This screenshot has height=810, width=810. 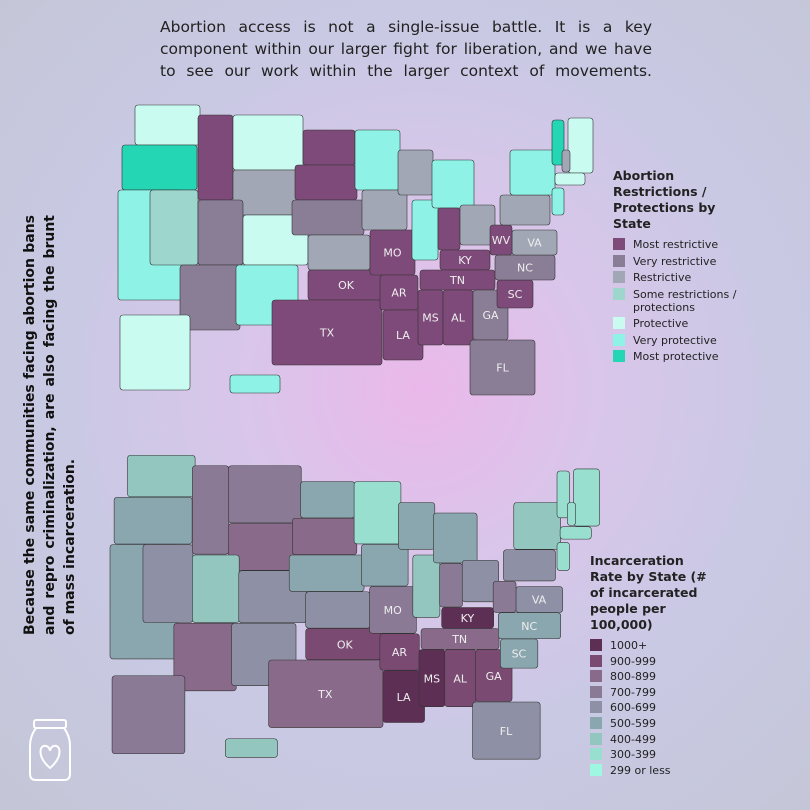 What do you see at coordinates (346, 285) in the screenshot?
I see `state-label: OK` at bounding box center [346, 285].